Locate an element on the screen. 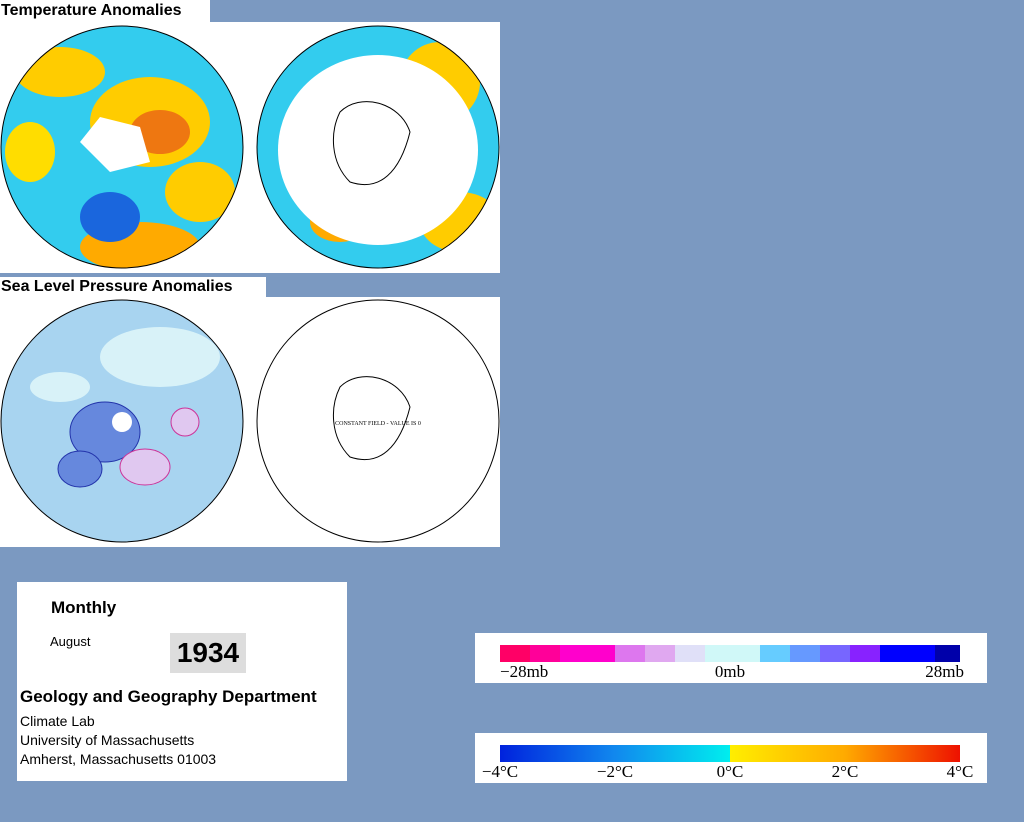 The height and width of the screenshot is (822, 1024). panel-title: Temperature Anomalies is located at coordinates (105, 11).